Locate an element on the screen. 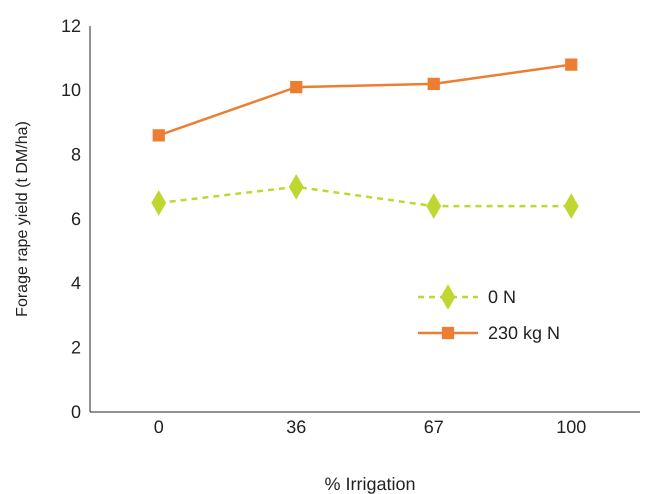  y-tick-label: 8 is located at coordinates (75, 154).